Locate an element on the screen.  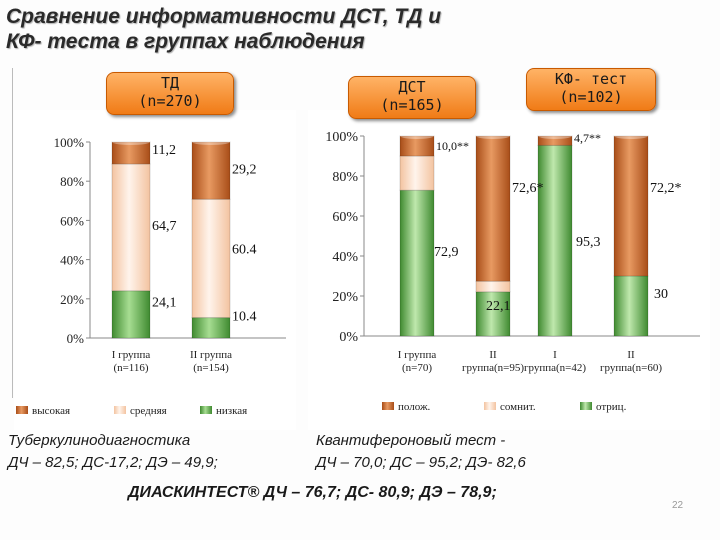
badge-kf-line2: (n=102) is located at coordinates (591, 97).